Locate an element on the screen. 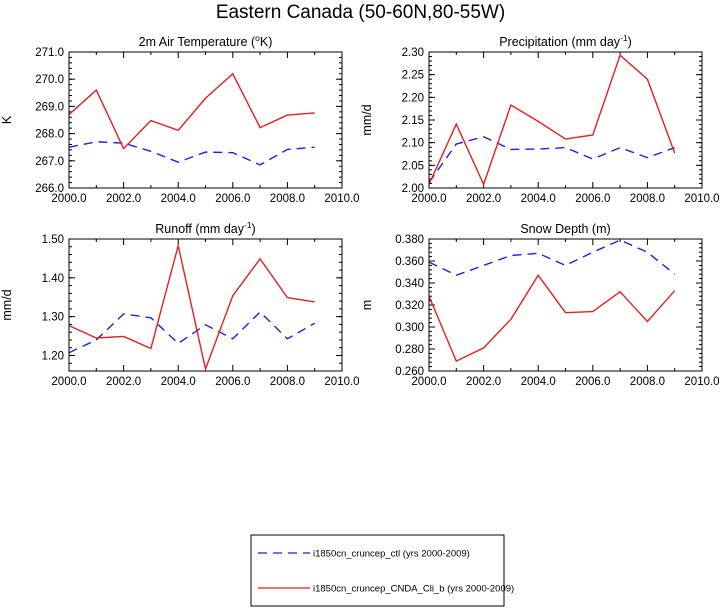 The image size is (721, 608). y-tick-label: 2.15 is located at coordinates (413, 121).